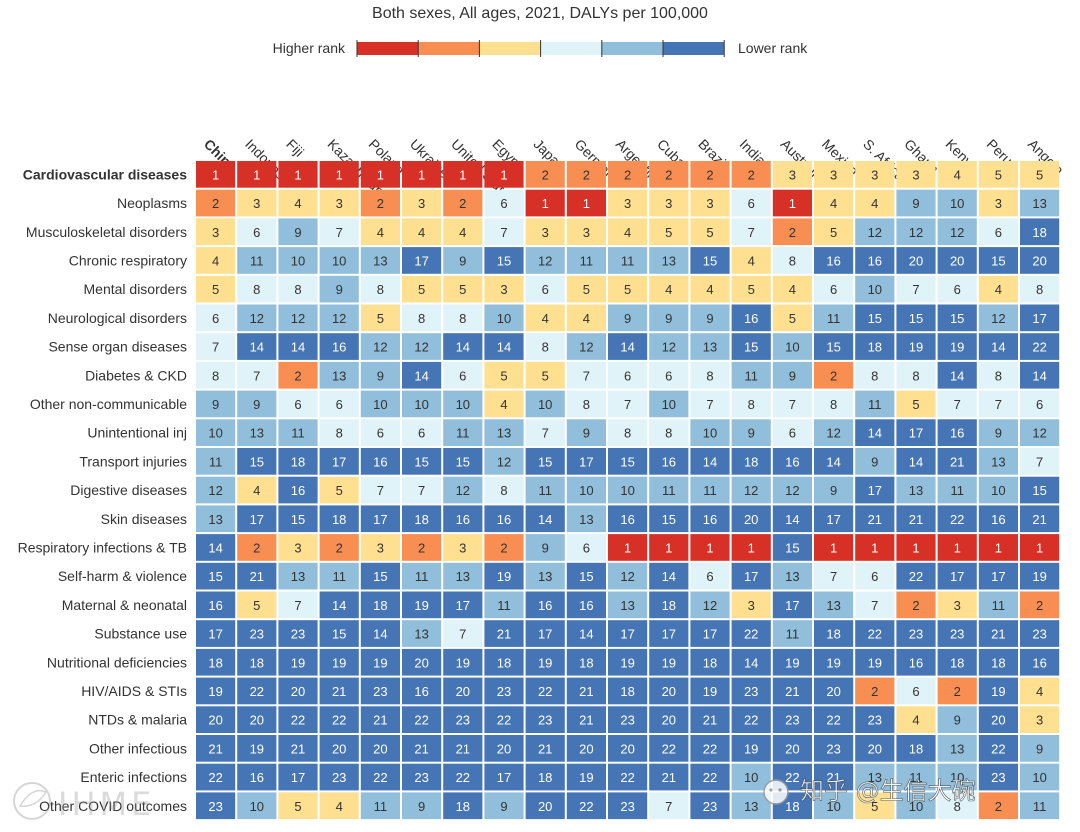 The width and height of the screenshot is (1080, 832). I want to click on cell-value: 23, so click(710, 806).